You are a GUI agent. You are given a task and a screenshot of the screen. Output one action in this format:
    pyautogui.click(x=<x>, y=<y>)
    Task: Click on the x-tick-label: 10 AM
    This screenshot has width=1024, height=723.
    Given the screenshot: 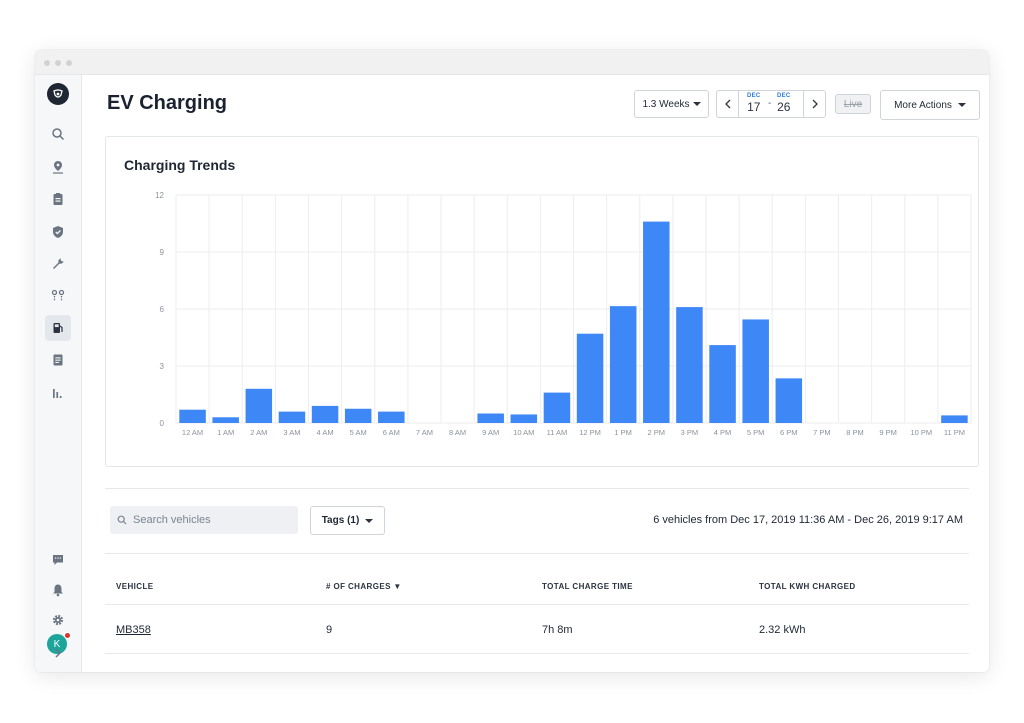 What is the action you would take?
    pyautogui.click(x=523, y=432)
    